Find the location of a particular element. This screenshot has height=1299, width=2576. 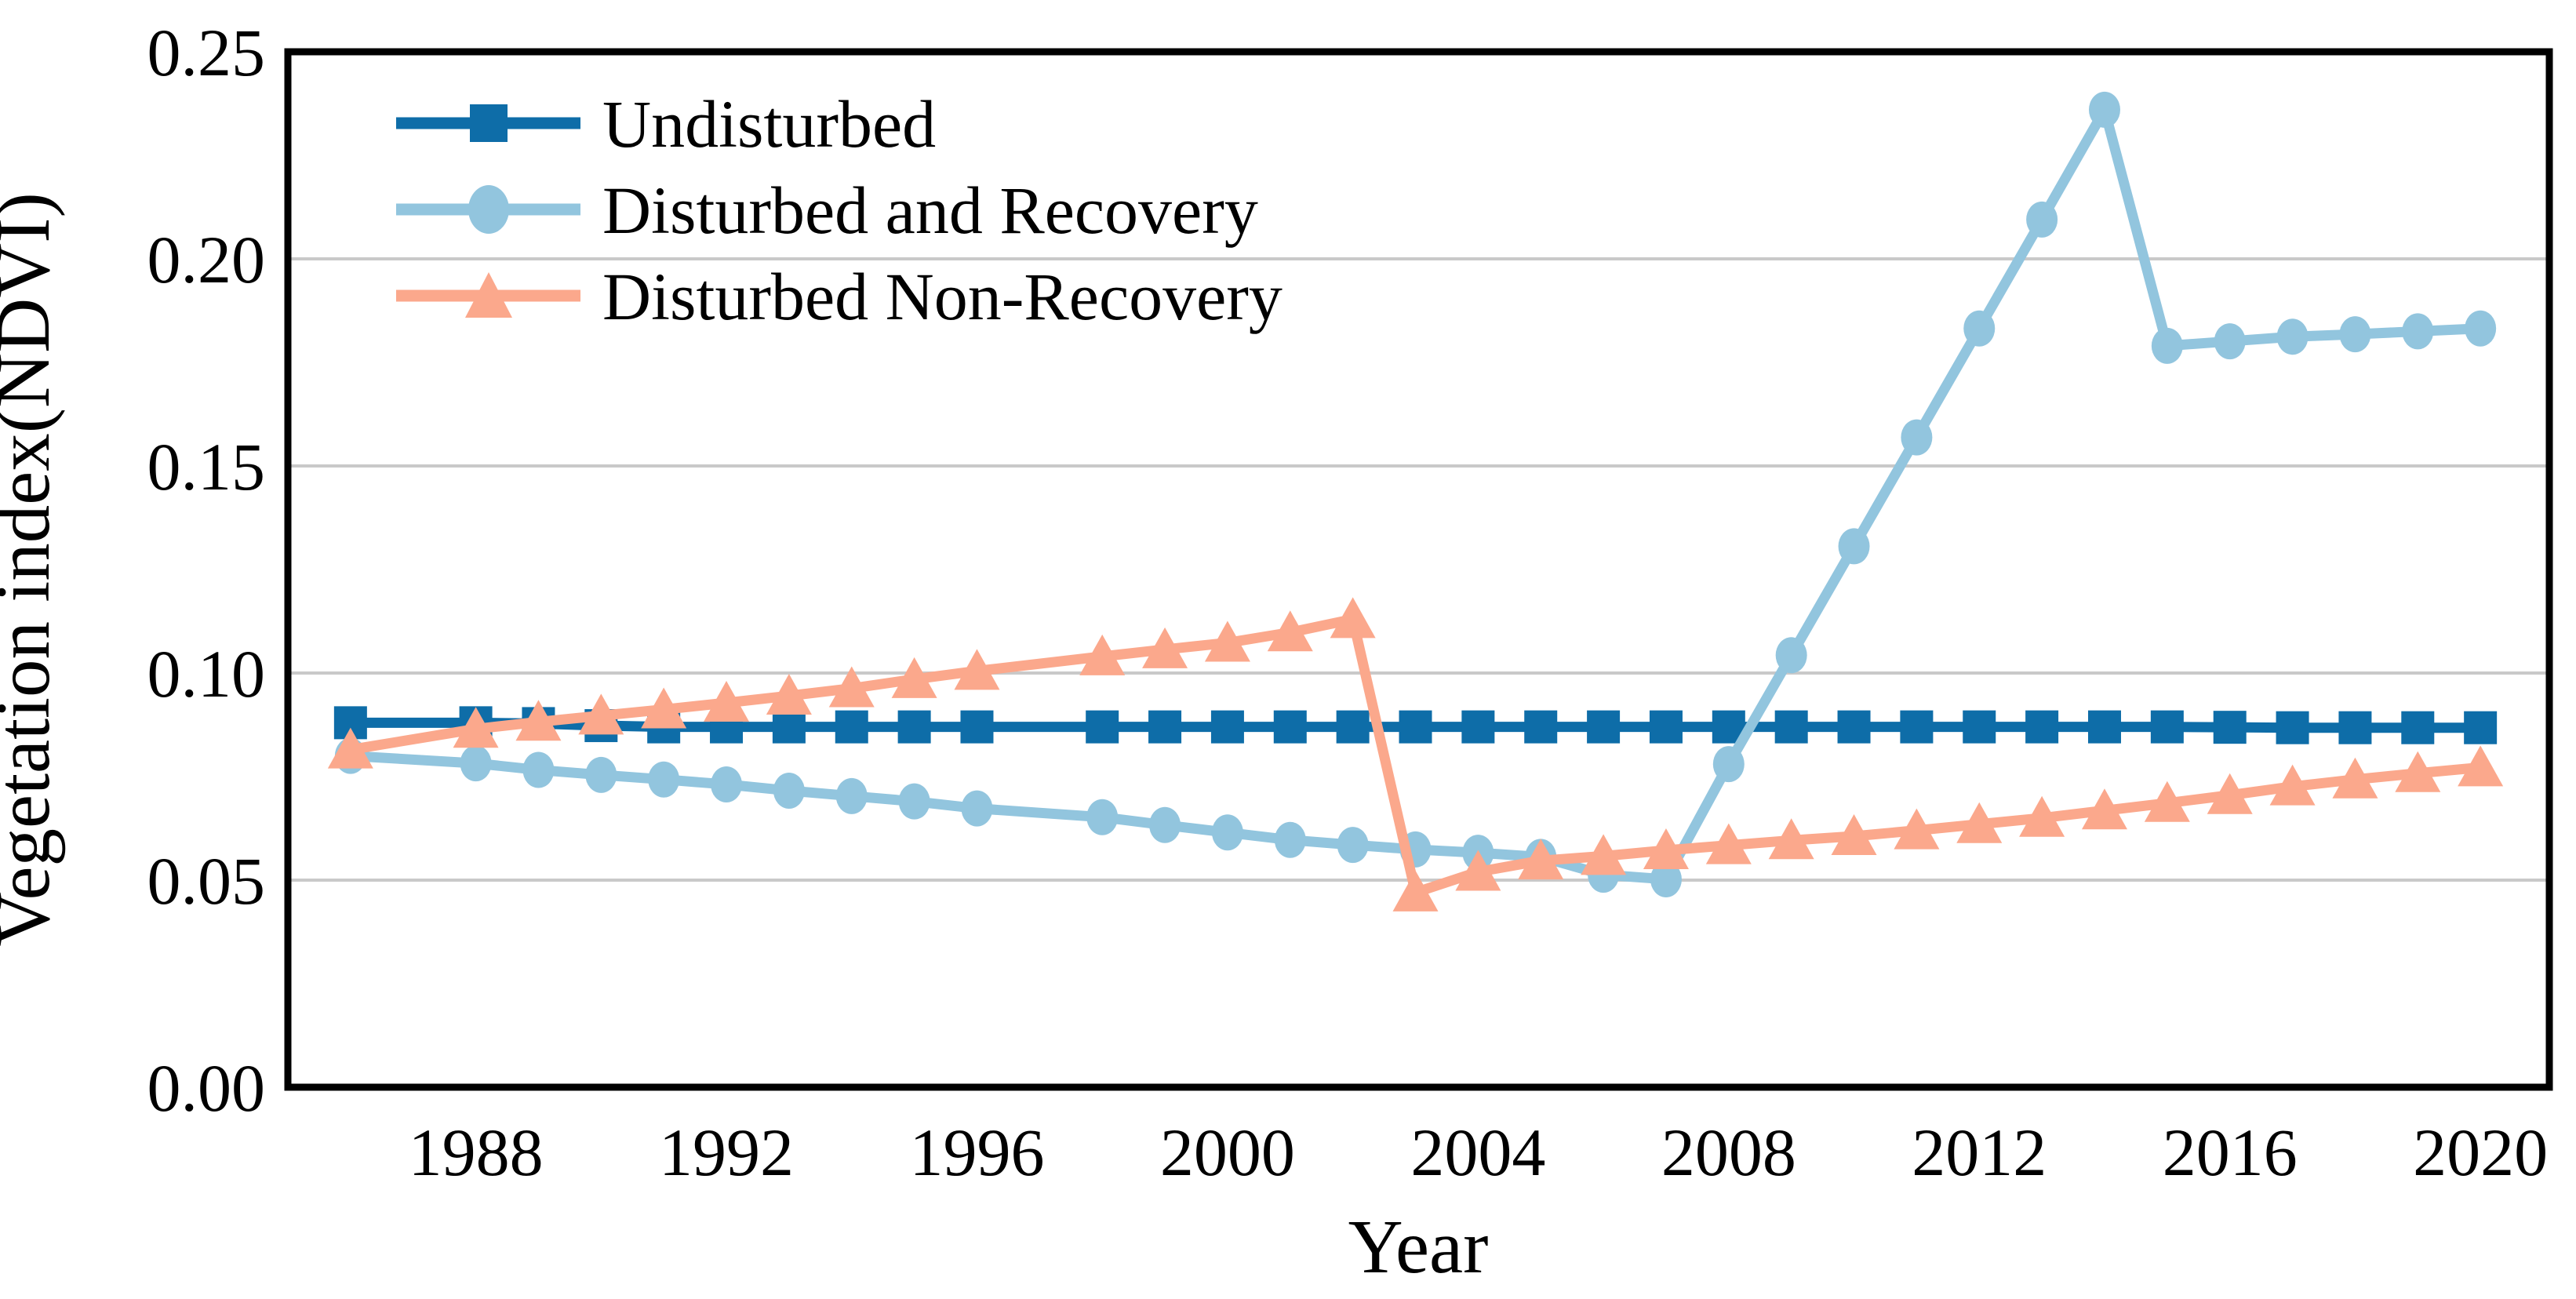

y-tick-label: 0.05 is located at coordinates (206, 881).